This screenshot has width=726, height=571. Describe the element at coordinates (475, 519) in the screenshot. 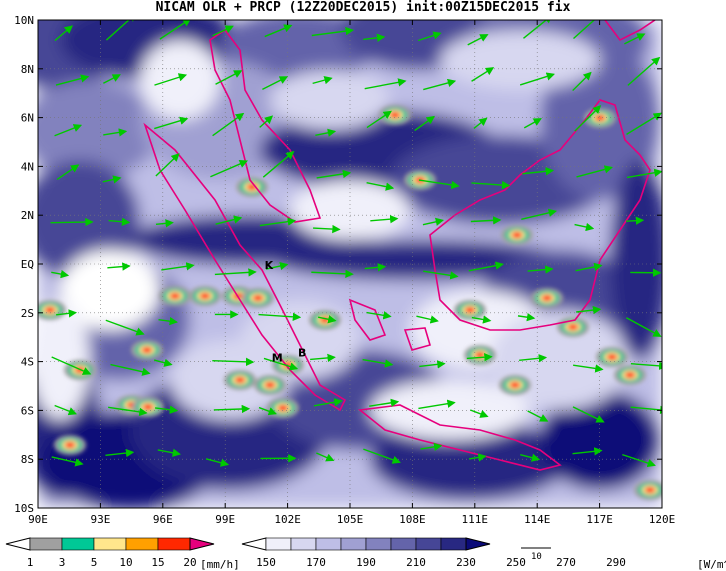

I see `lon-label: 111E` at that location.